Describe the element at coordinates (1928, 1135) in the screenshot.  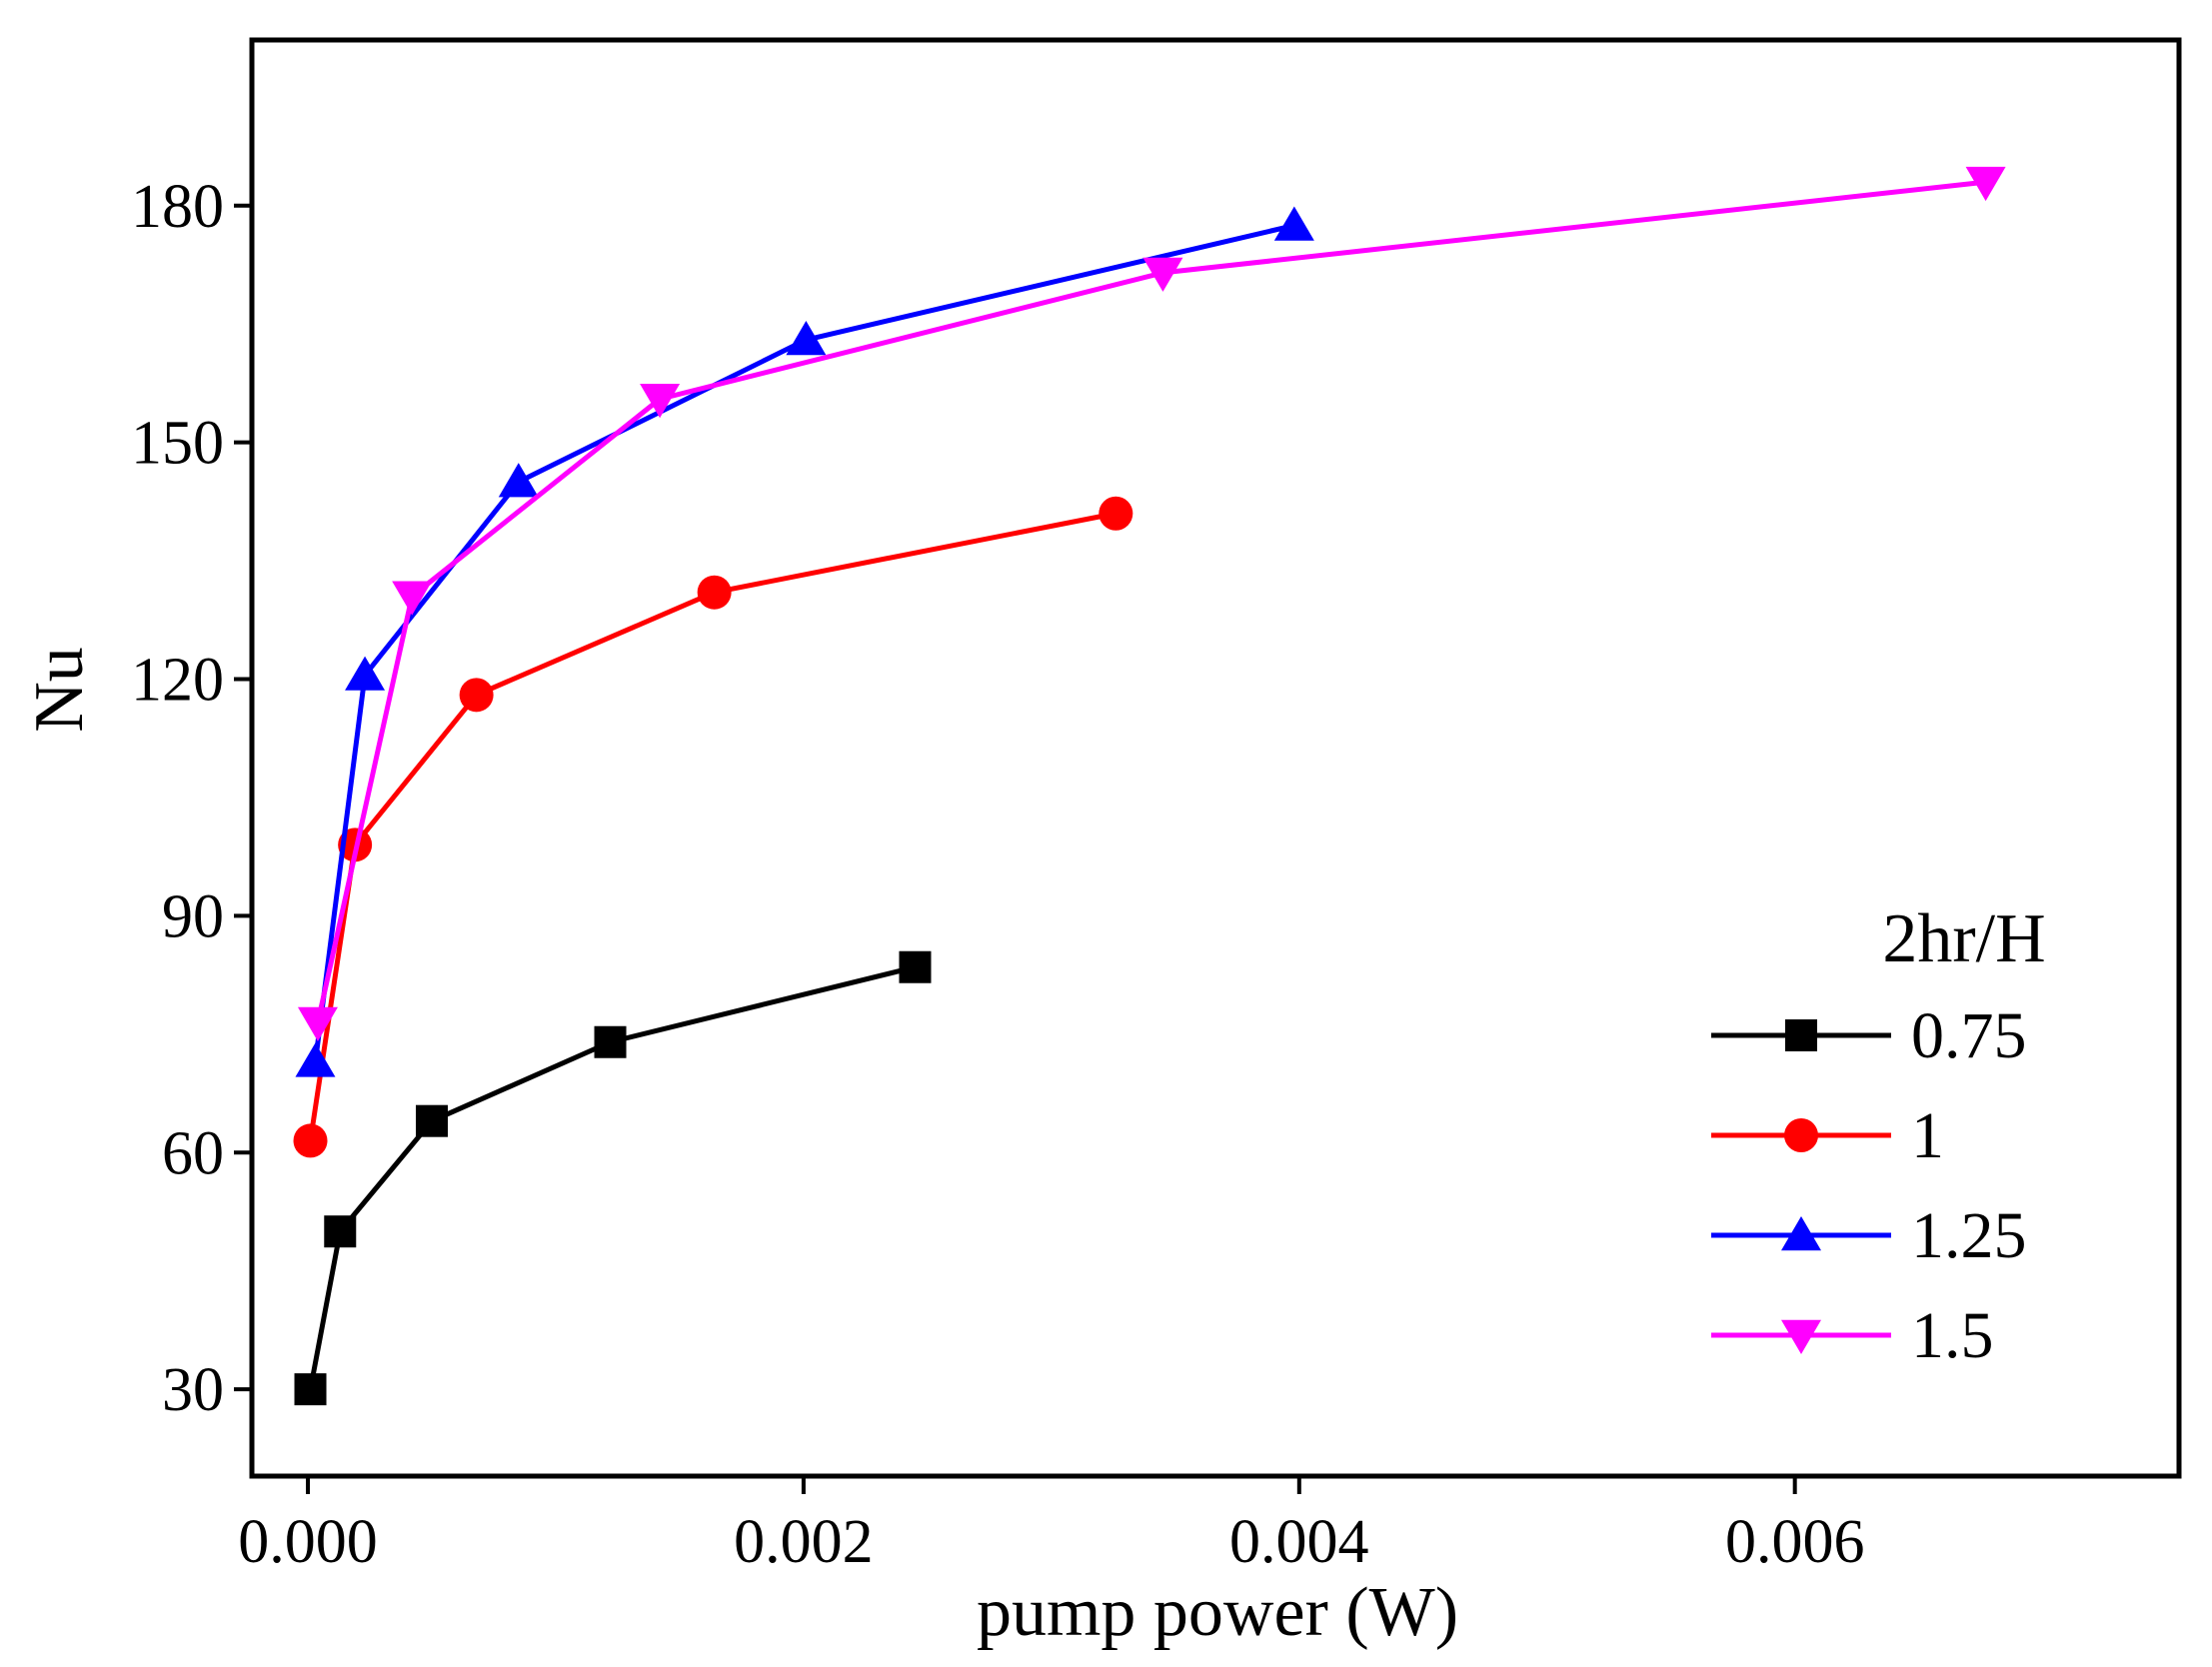
I see `legend-label: 1` at that location.